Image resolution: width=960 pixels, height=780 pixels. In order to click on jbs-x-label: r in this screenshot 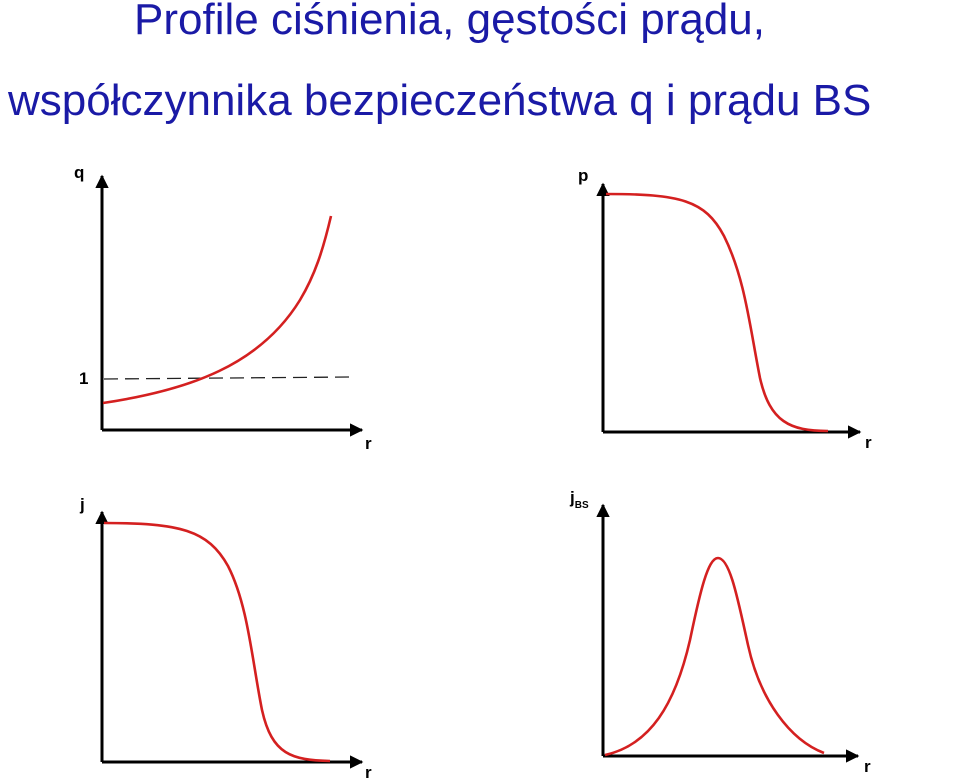, I will do `click(867, 766)`.